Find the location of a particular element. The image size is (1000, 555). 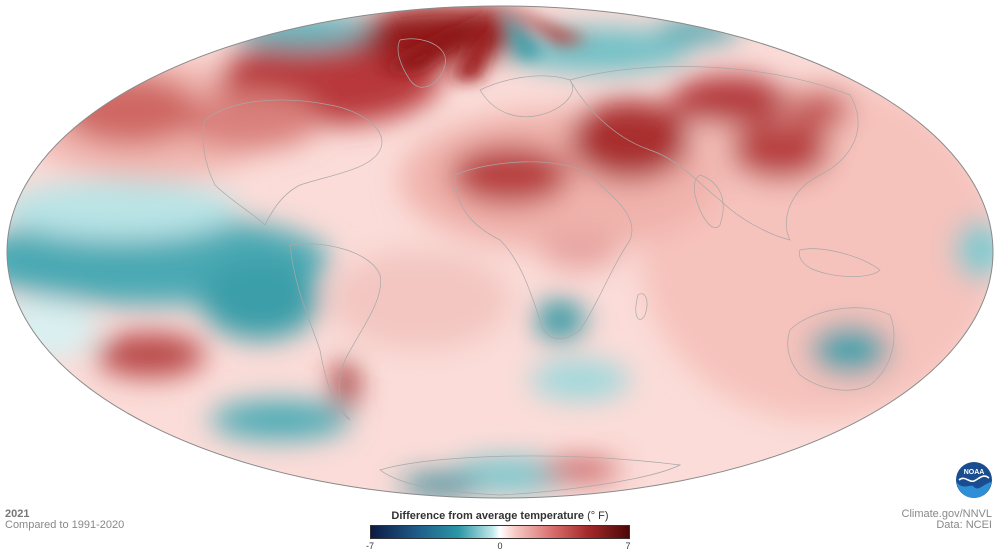

legend-ticks: -7 0 7 is located at coordinates (498, 545).